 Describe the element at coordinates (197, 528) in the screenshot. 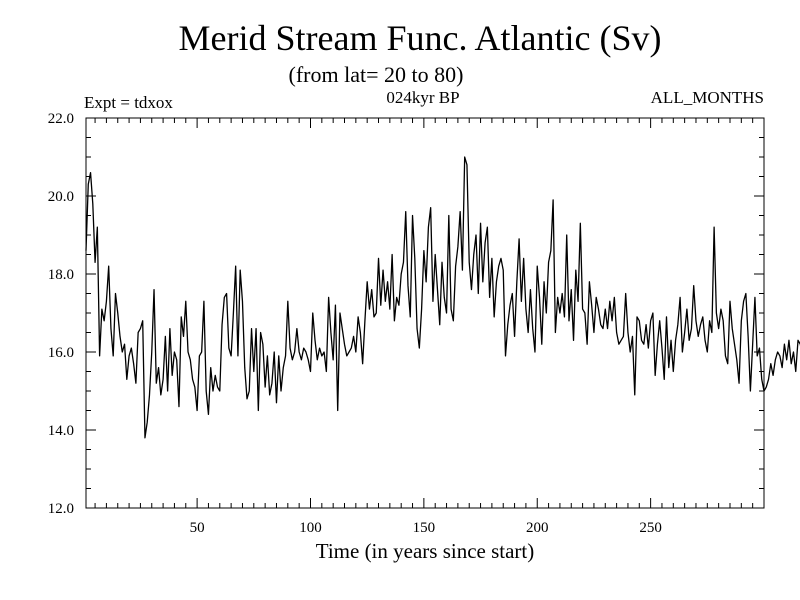

I see `x-tick-label: 50` at that location.